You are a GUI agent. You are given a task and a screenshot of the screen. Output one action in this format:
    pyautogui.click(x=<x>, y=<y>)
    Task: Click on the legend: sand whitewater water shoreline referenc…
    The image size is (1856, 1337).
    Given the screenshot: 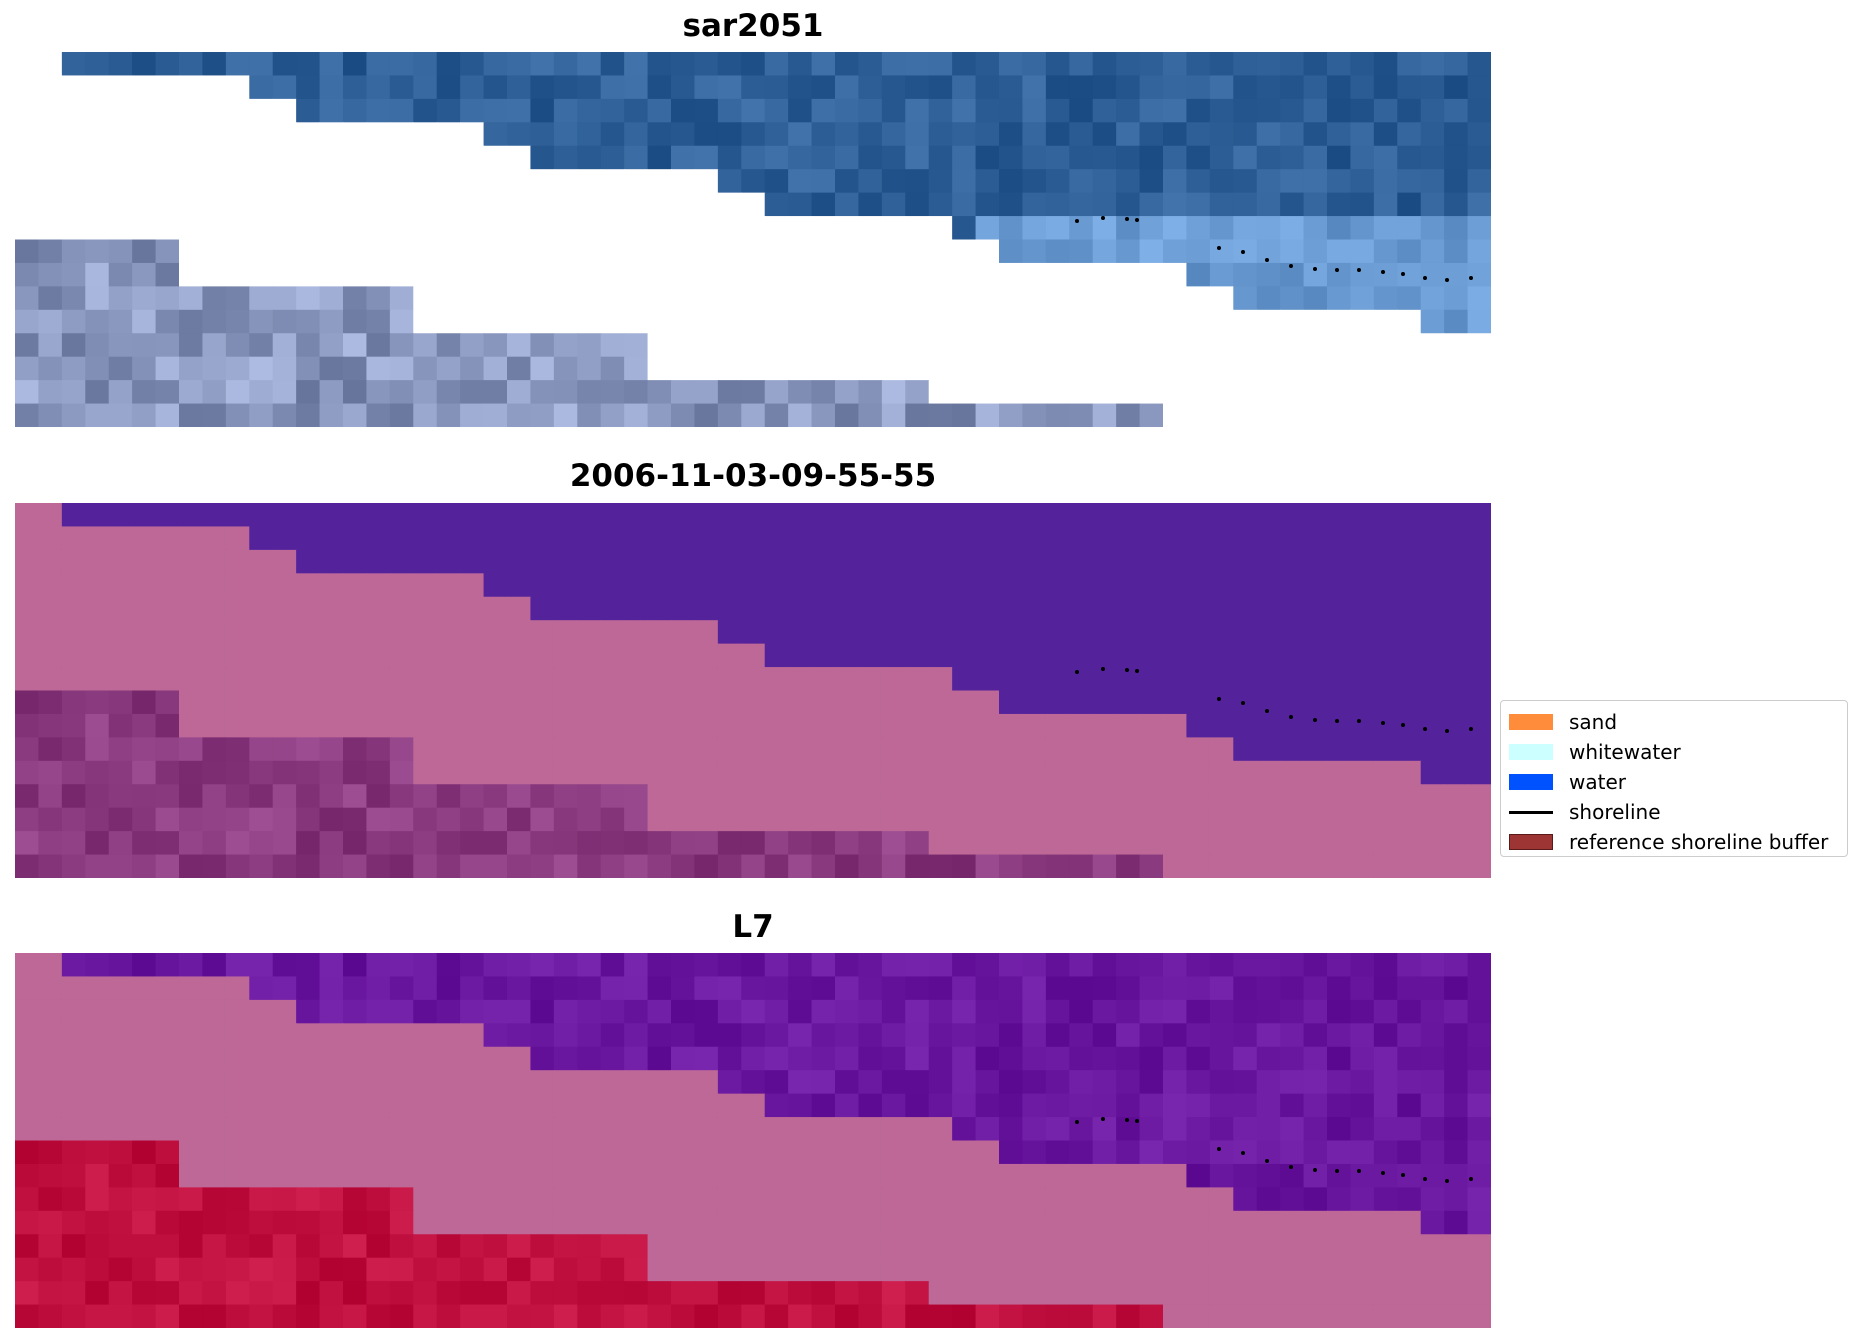 What is the action you would take?
    pyautogui.click(x=1674, y=778)
    